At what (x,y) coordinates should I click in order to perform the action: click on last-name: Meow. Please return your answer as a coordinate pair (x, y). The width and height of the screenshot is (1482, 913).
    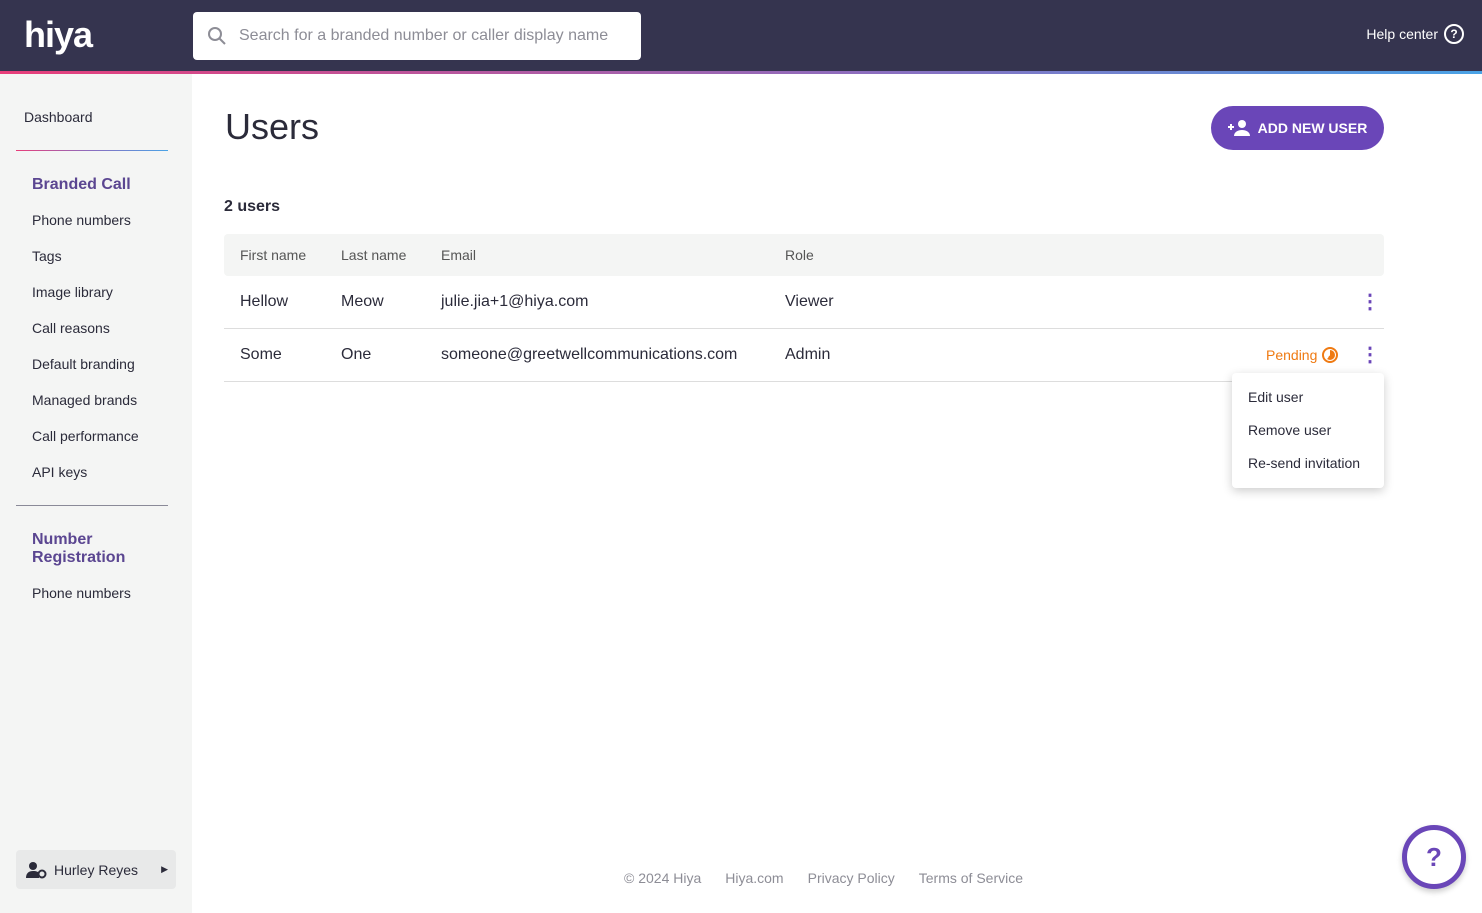
    Looking at the image, I should click on (362, 301).